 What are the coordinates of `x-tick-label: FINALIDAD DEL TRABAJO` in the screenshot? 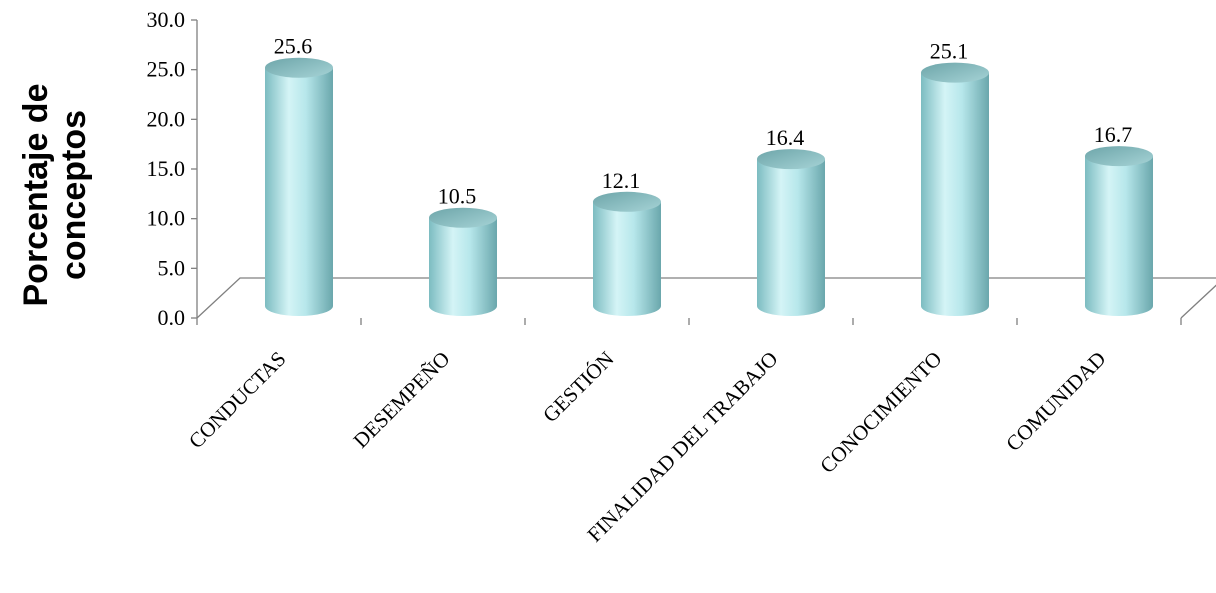 It's located at (682, 447).